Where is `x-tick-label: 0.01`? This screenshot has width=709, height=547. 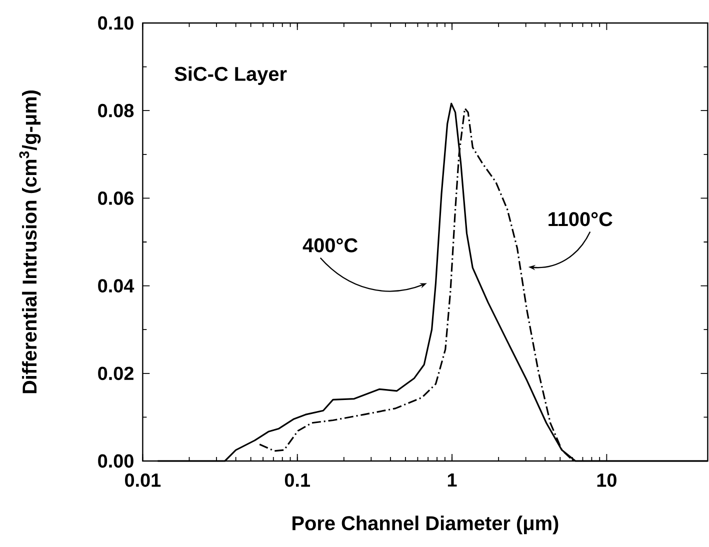 x-tick-label: 0.01 is located at coordinates (143, 480).